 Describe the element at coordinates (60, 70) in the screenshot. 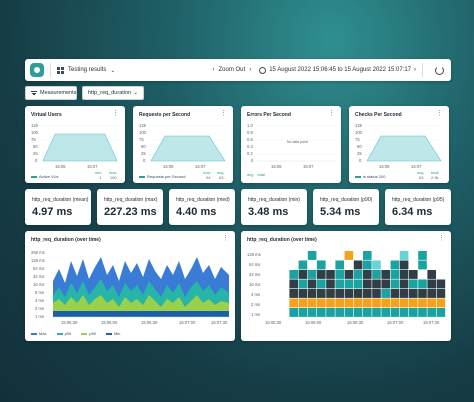

I see `grid-icon` at that location.